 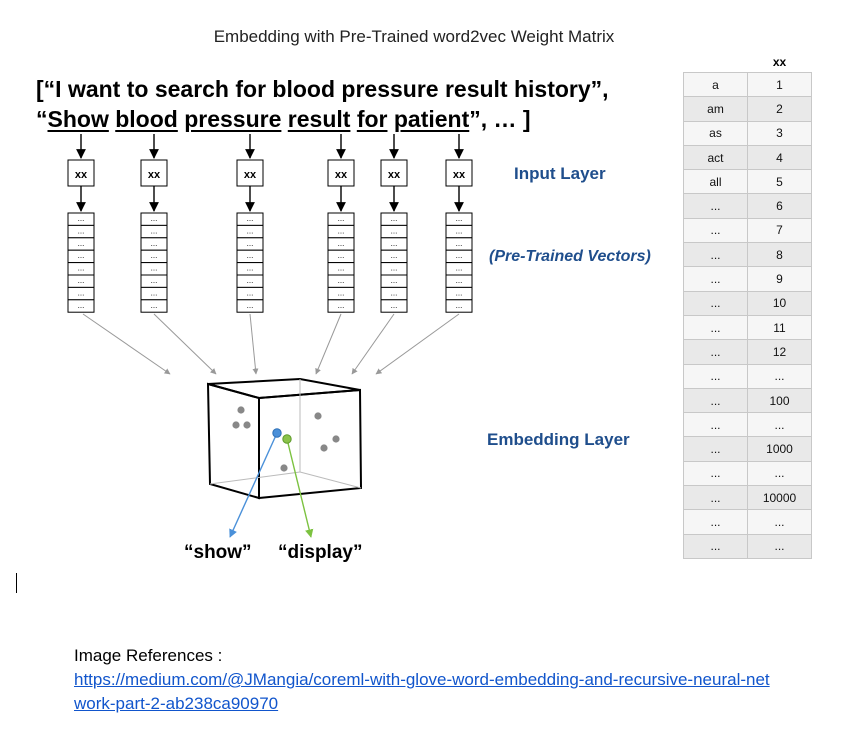 I want to click on vocab-row: am 2, so click(x=747, y=109).